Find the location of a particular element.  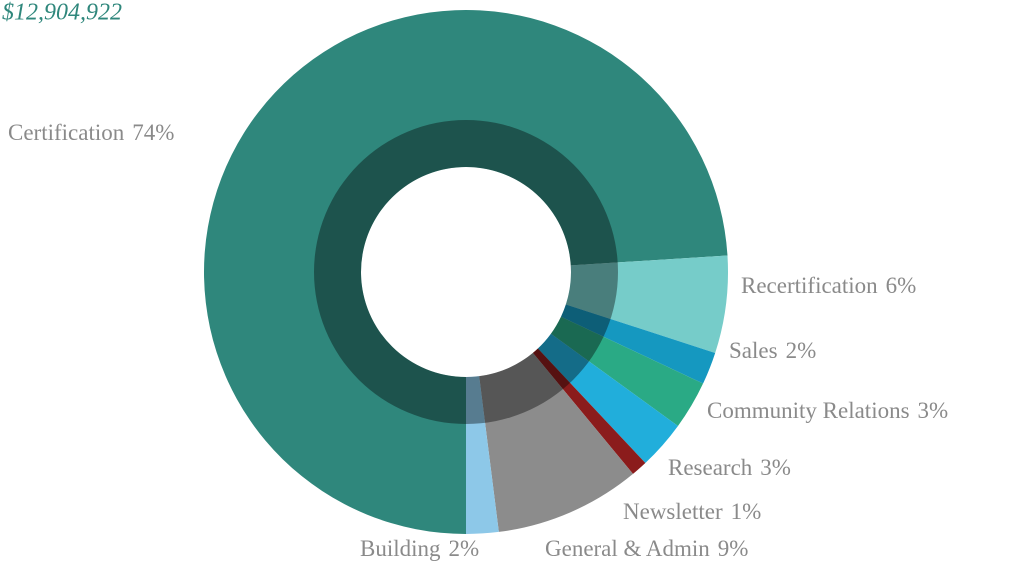

slice-label: Recertification 6% is located at coordinates (828, 285).